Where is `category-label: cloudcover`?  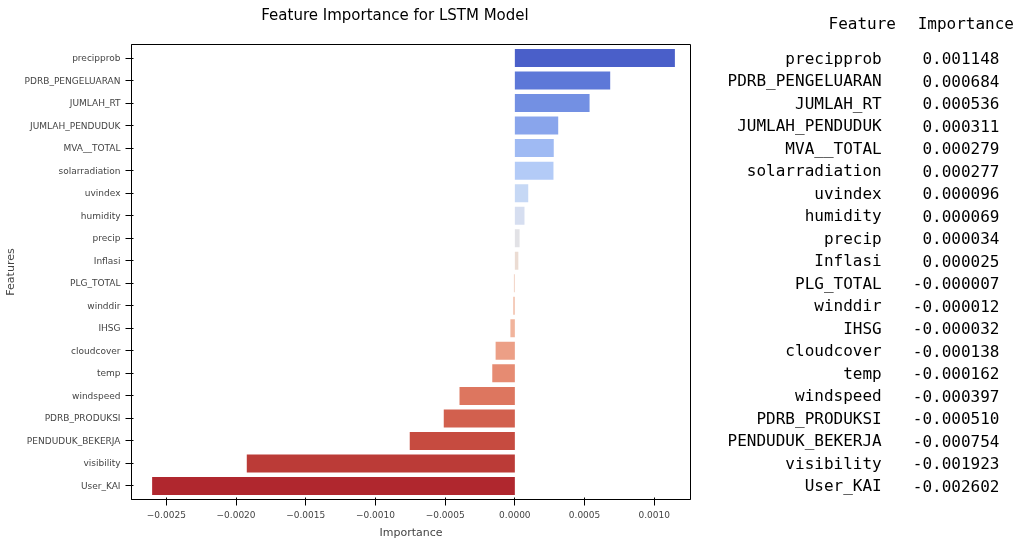 category-label: cloudcover is located at coordinates (833, 351).